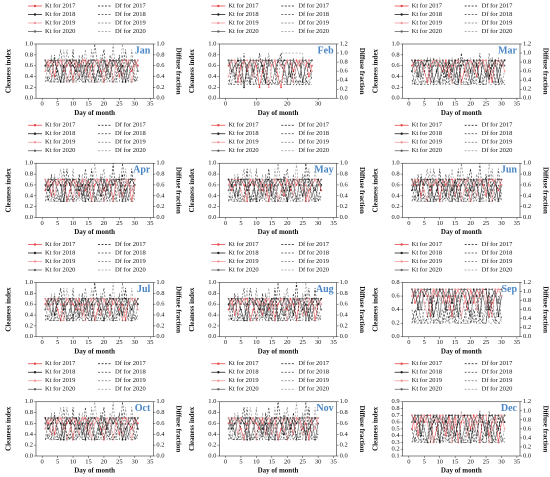  I want to click on legend-label: Df for 2017, so click(313, 363).